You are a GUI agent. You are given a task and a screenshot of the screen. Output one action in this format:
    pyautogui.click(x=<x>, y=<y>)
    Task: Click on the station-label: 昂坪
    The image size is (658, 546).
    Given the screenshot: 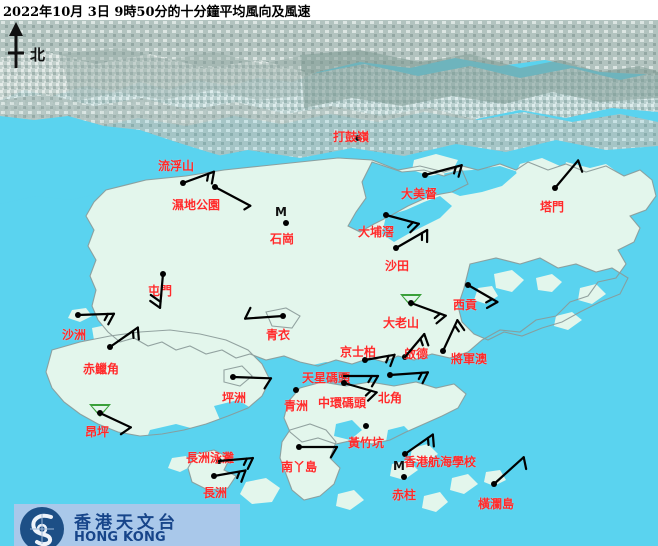 What is the action you would take?
    pyautogui.click(x=97, y=432)
    